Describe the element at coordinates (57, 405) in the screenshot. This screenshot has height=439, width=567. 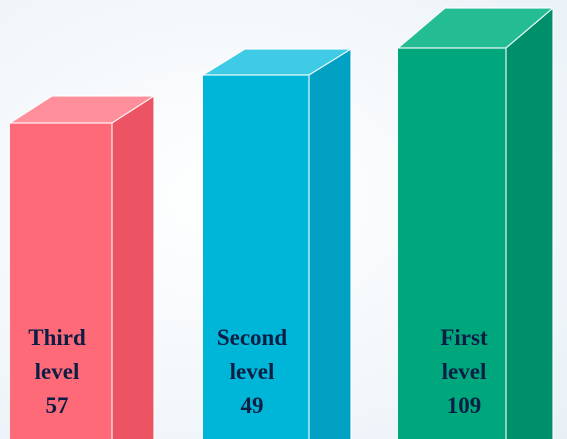
I see `bar-value-label: 57` at that location.